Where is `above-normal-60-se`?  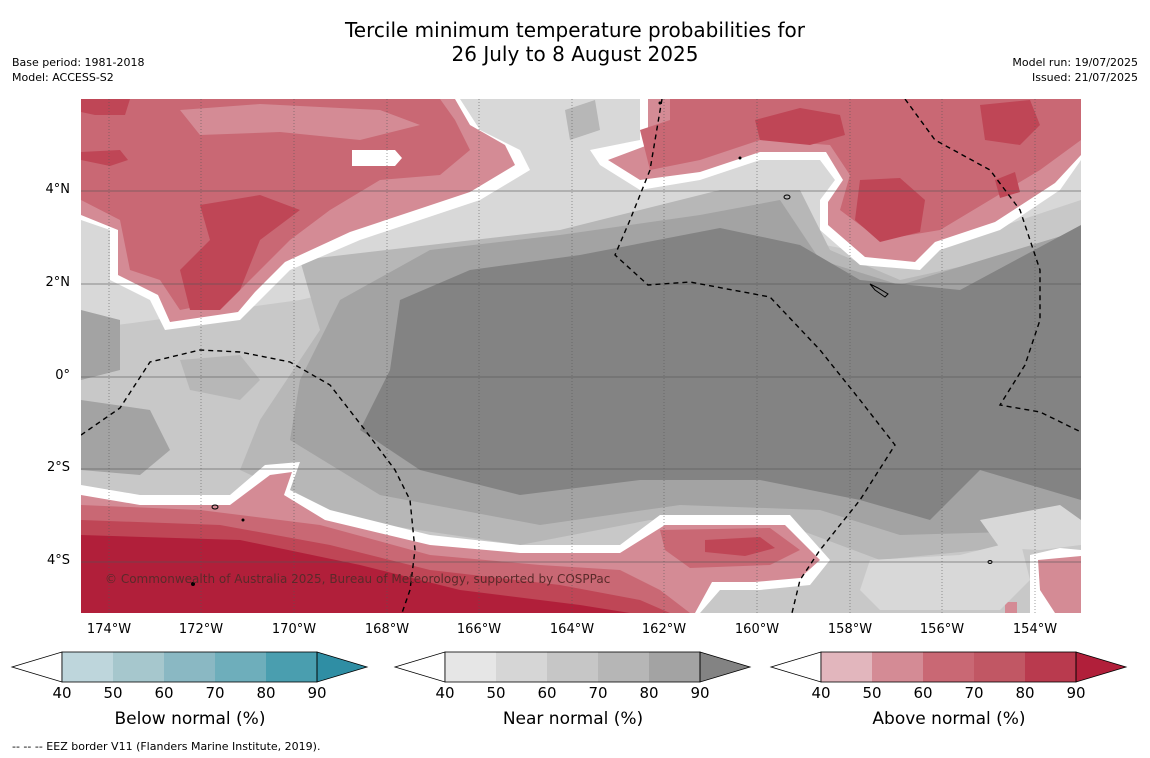 above-normal-60-se is located at coordinates (1059, 584).